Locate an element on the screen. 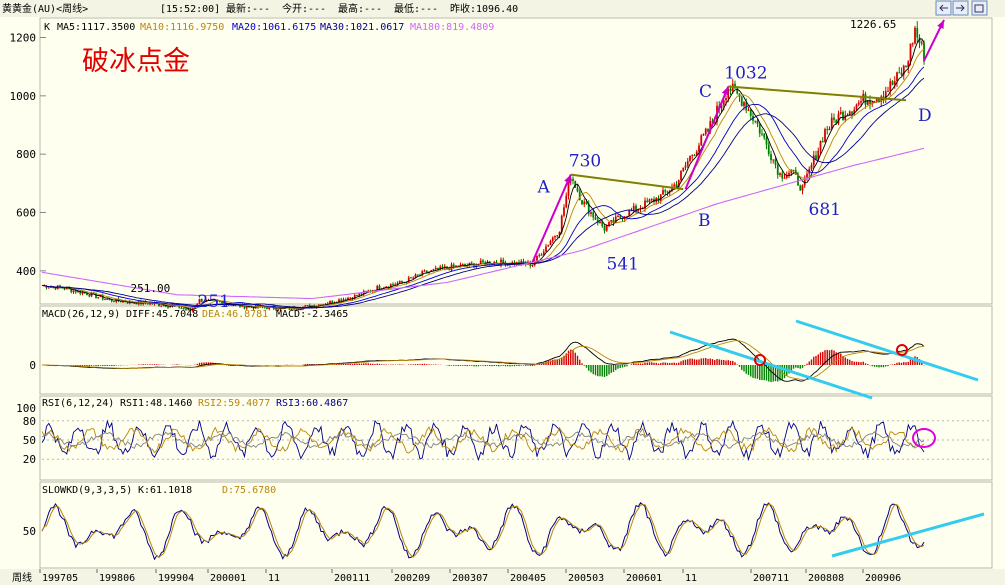  prev-close-price: 昨收:1096.40 is located at coordinates (484, 8).